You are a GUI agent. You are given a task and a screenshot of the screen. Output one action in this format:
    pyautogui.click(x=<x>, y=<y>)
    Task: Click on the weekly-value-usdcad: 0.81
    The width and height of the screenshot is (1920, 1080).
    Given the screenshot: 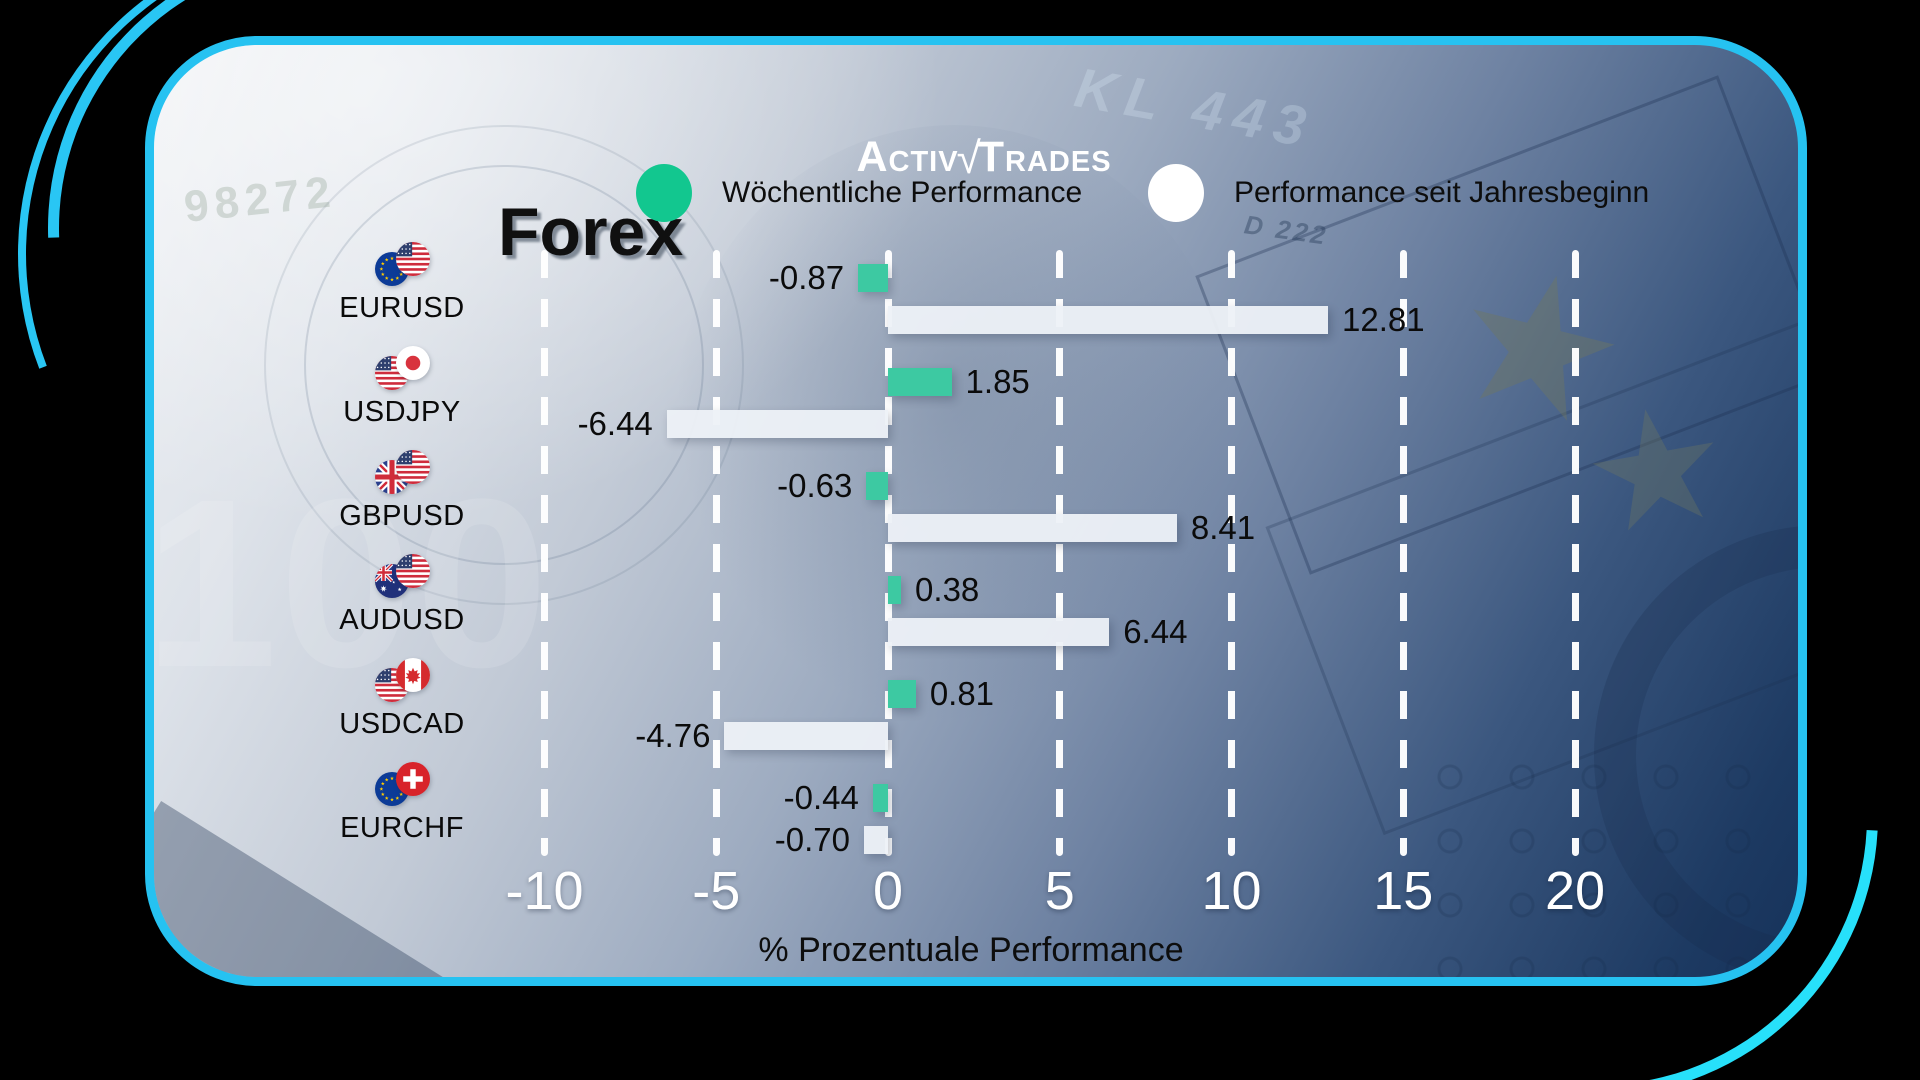 What is the action you would take?
    pyautogui.click(x=962, y=693)
    